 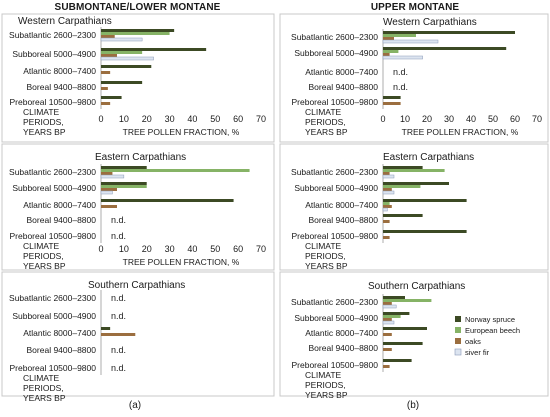 What do you see at coordinates (54, 188) in the screenshot?
I see `period-label: Subboreal 5000–4900` at bounding box center [54, 188].